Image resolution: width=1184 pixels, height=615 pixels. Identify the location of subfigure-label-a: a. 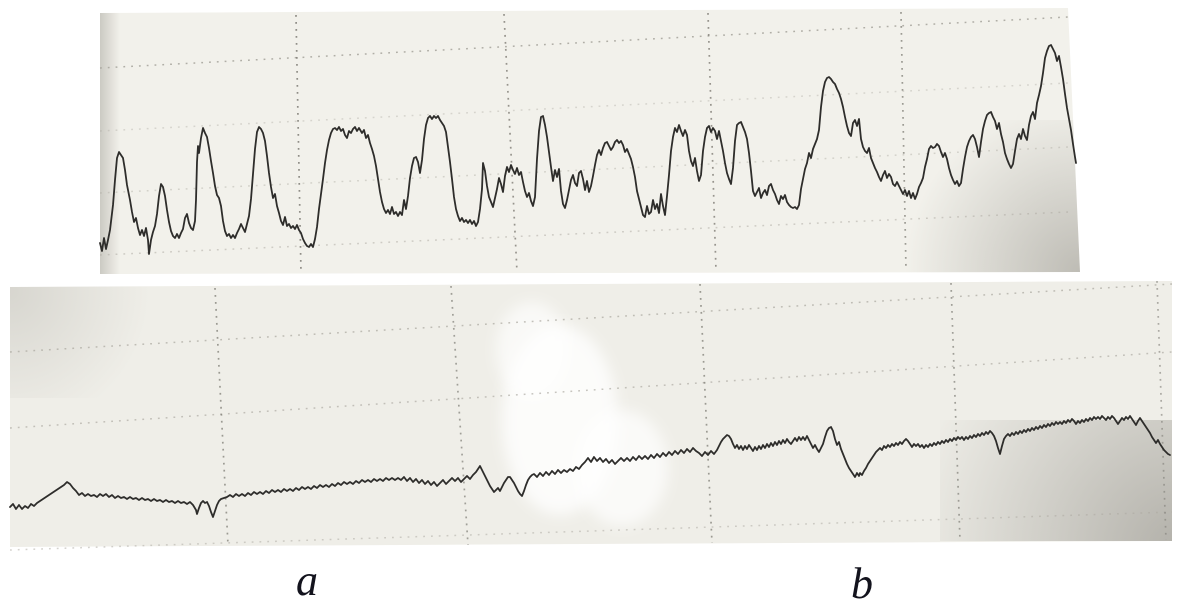
(307, 580).